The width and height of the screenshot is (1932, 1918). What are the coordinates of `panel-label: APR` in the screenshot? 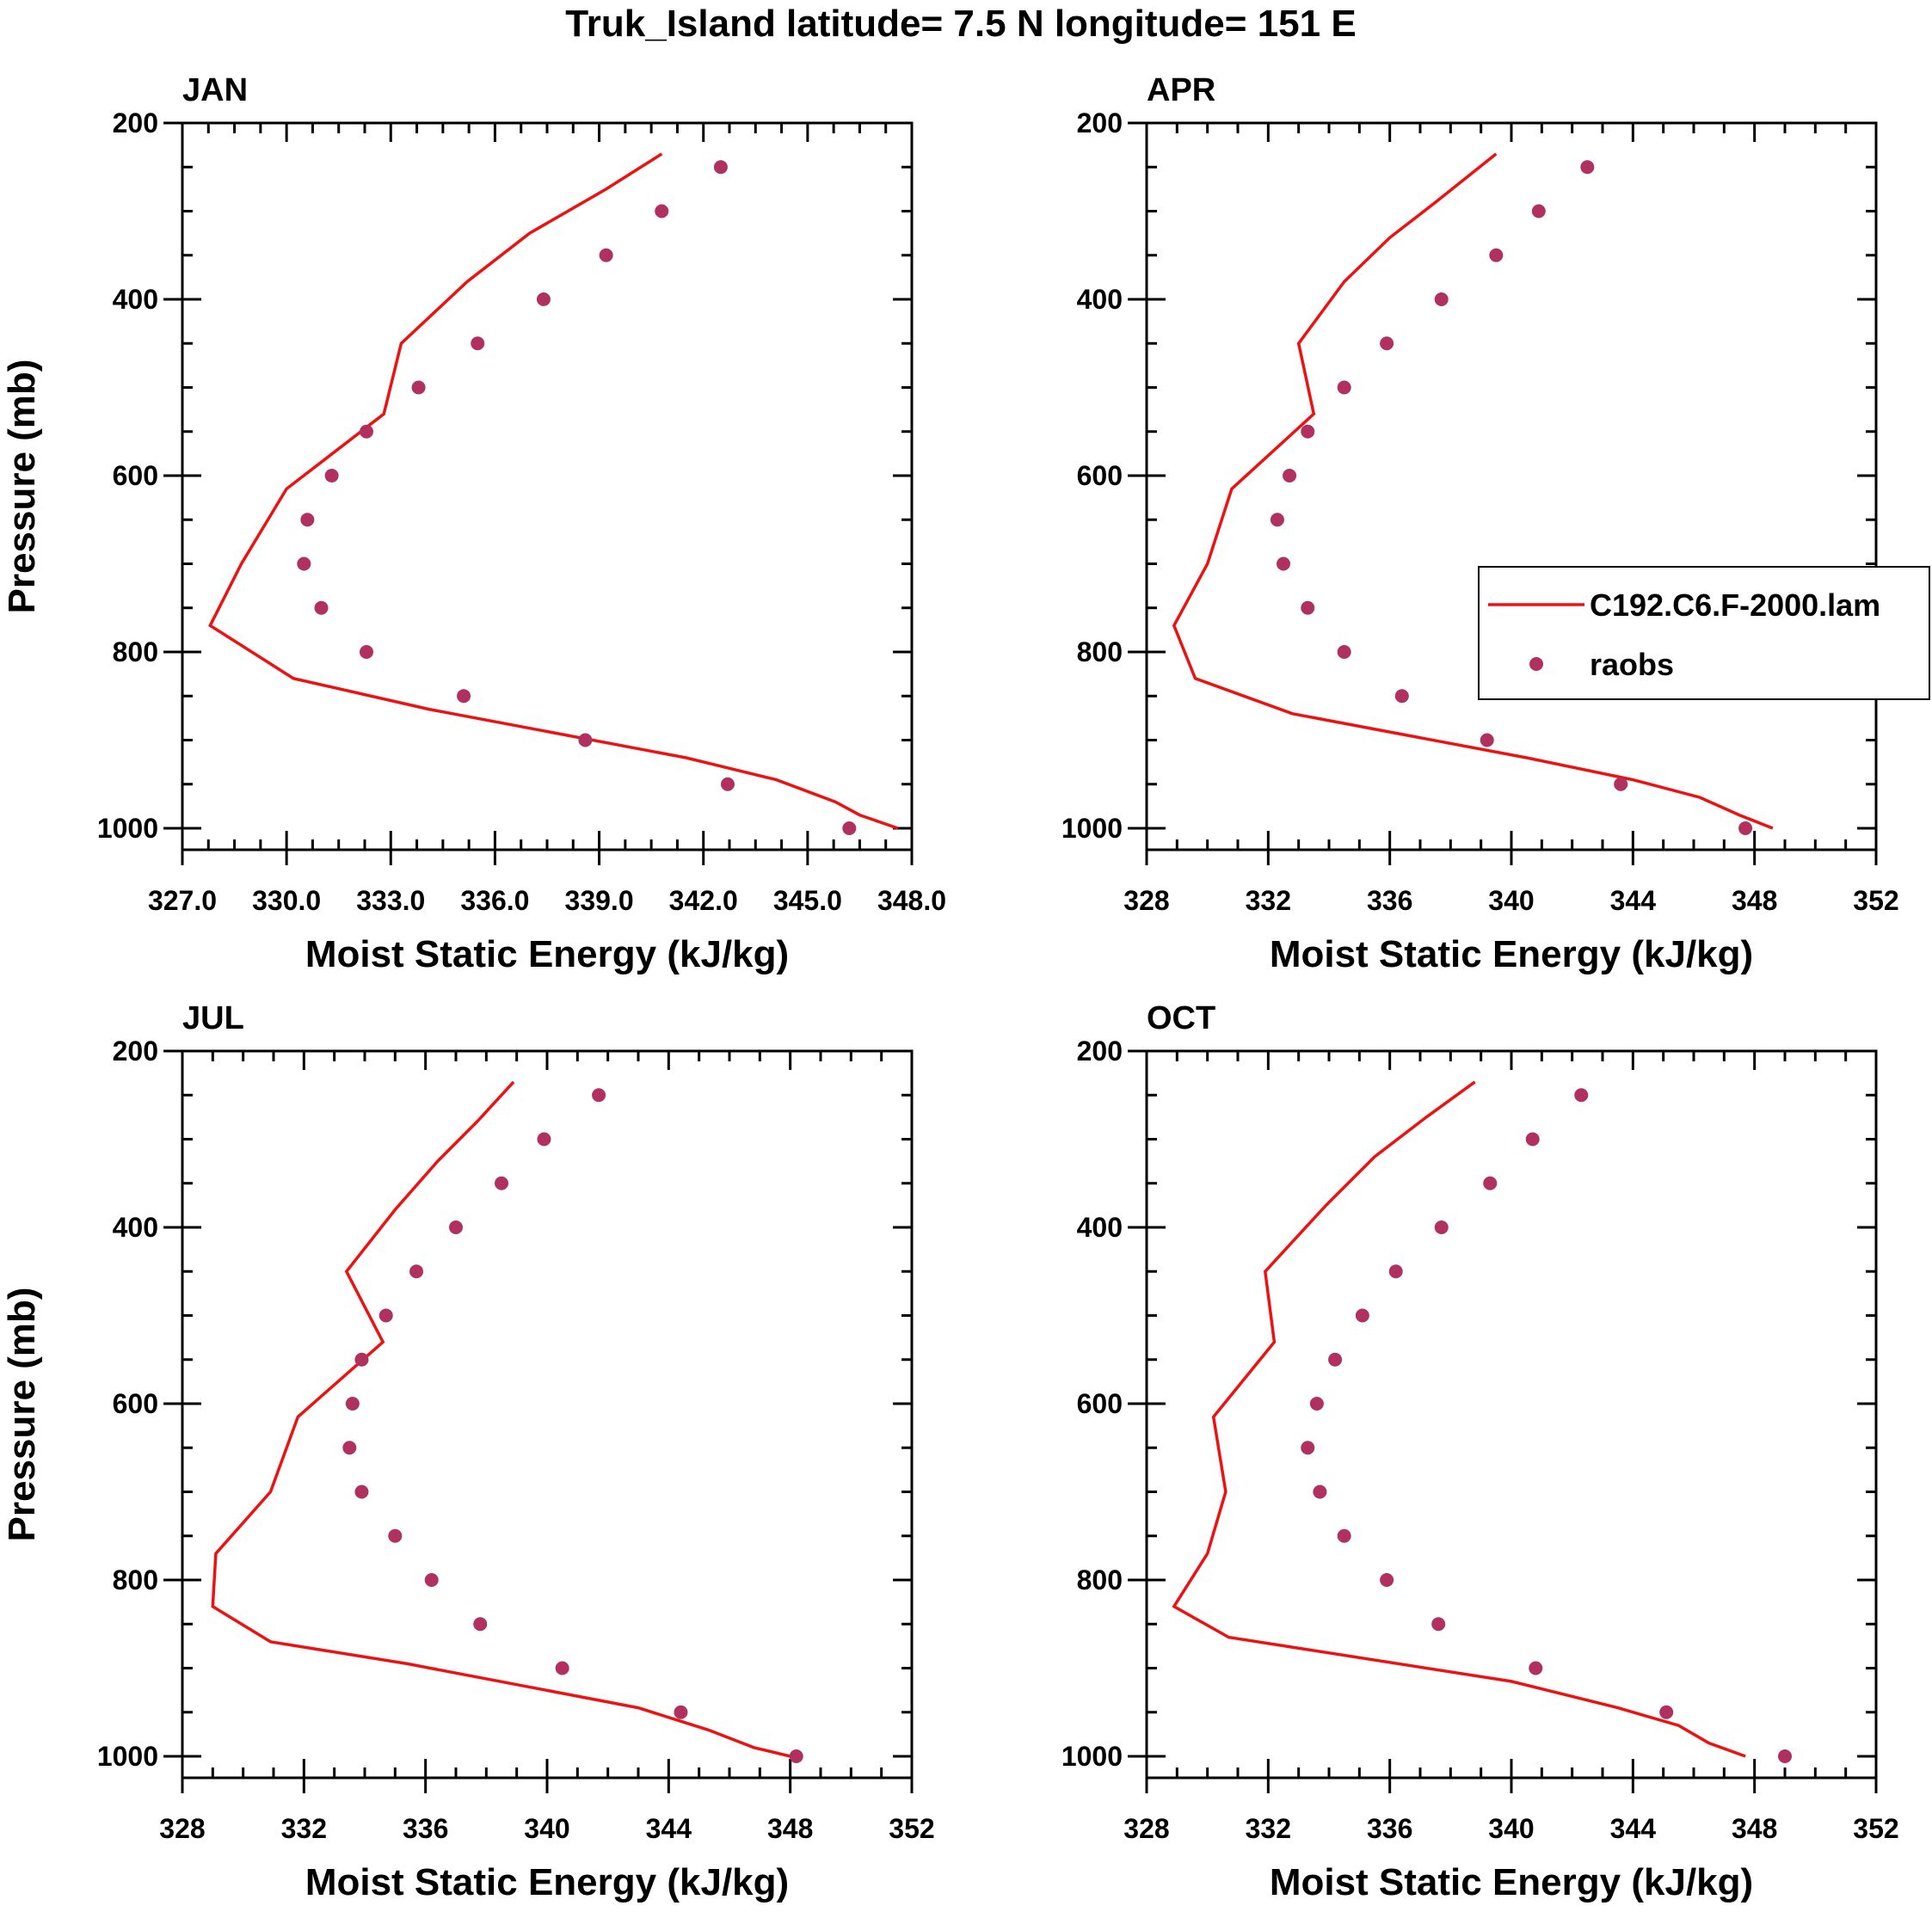 It's located at (1181, 90).